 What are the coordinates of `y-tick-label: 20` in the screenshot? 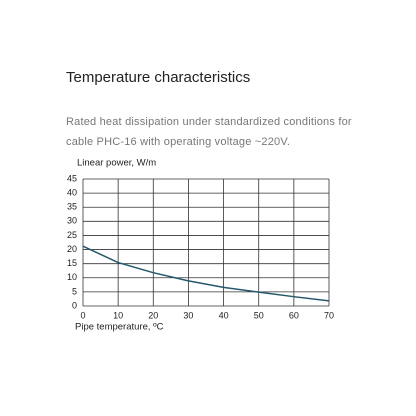 It's located at (72, 249).